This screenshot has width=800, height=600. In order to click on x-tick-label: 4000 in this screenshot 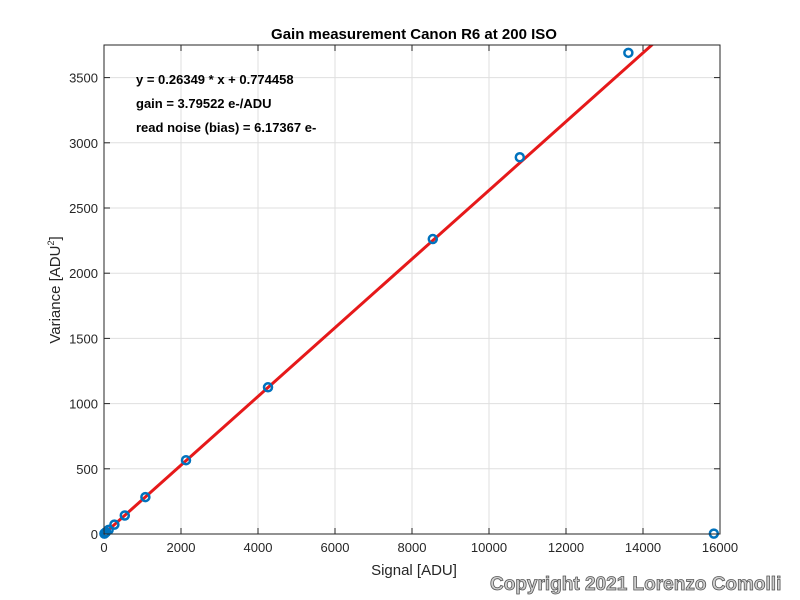, I will do `click(258, 547)`.